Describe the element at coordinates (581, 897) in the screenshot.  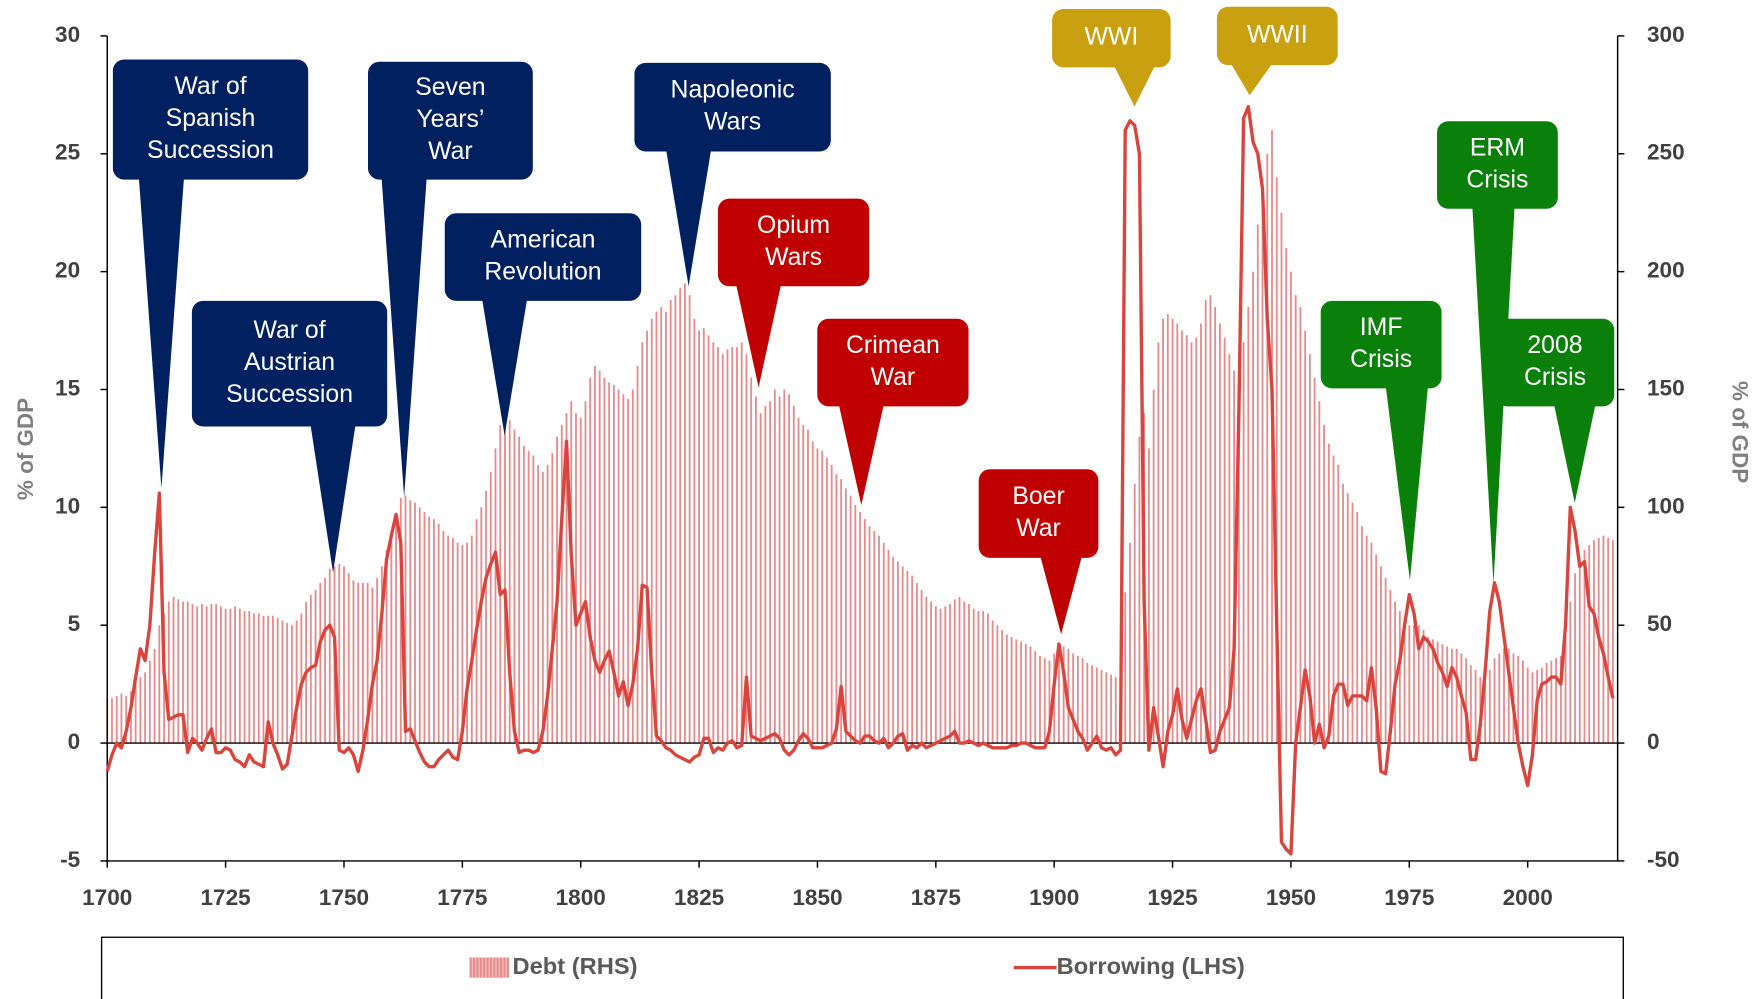
I see `x-tick-label: 1800` at that location.